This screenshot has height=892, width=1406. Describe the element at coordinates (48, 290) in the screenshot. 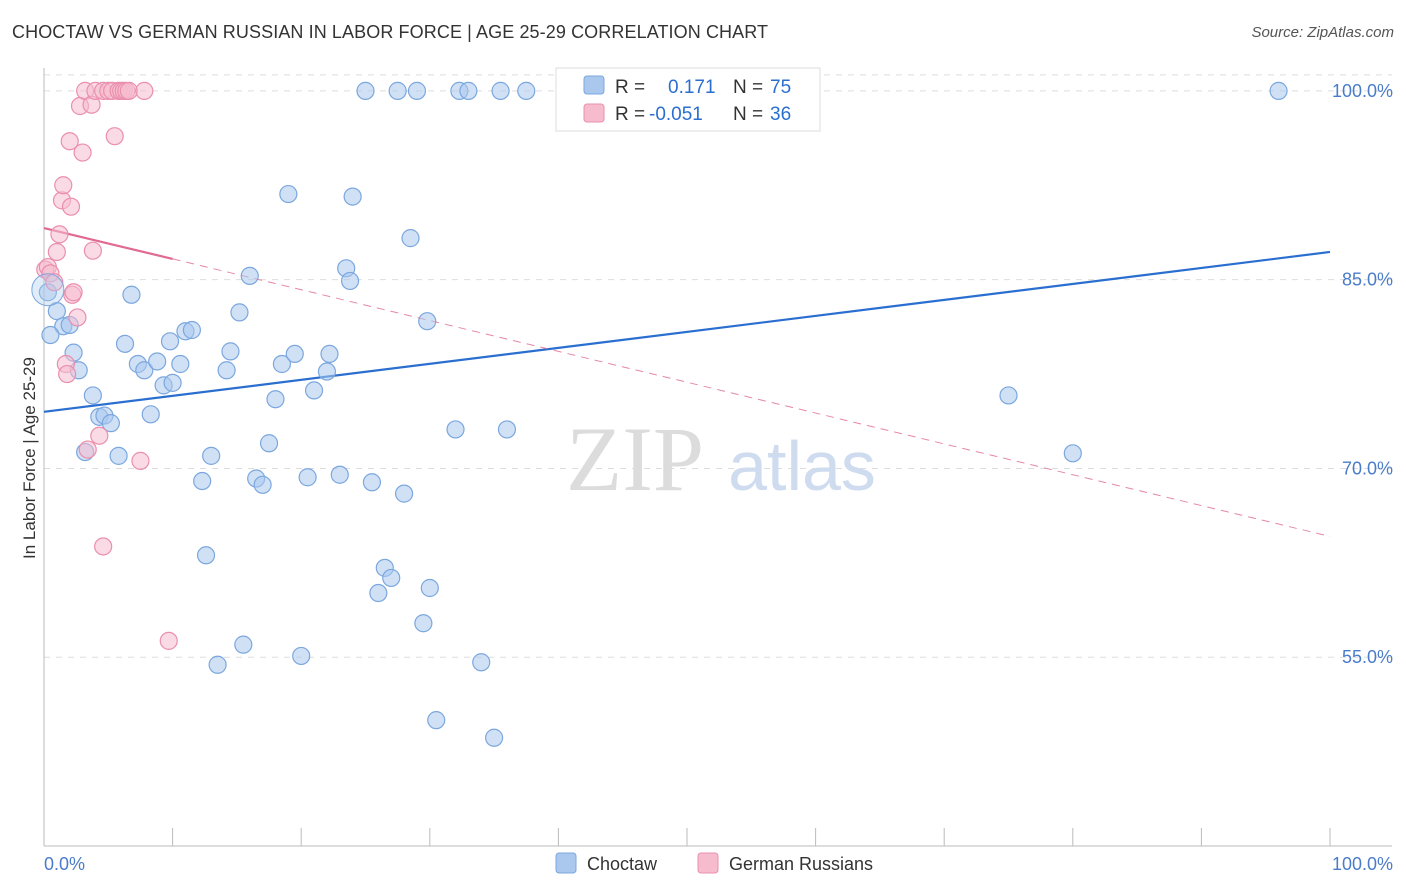

I see `choctaw-cluster-point` at that location.